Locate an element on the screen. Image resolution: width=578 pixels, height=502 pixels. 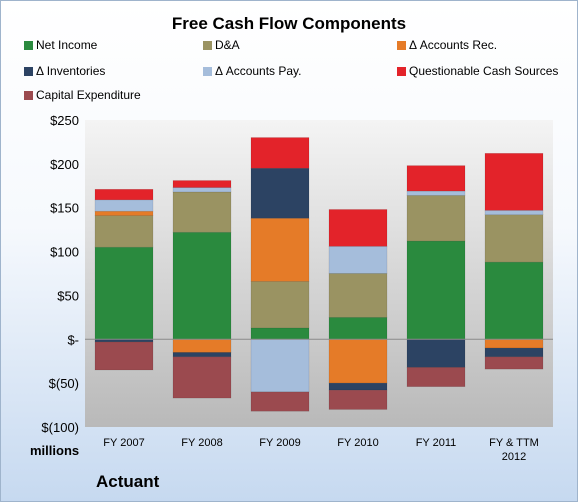
chart-title: Free Cash Flow Components is located at coordinates (289, 23).